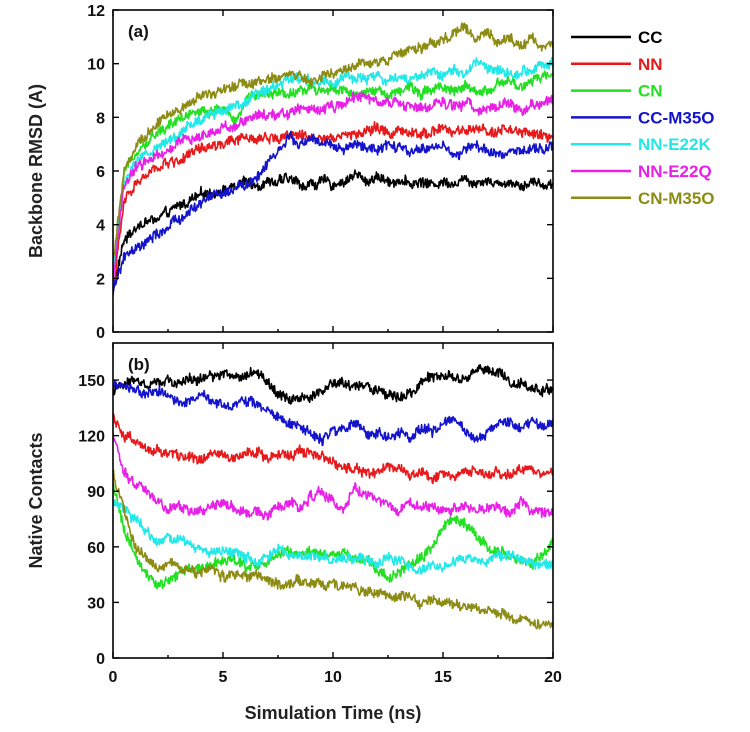 The image size is (750, 732). I want to click on x-tick-label: 20, so click(553, 677).